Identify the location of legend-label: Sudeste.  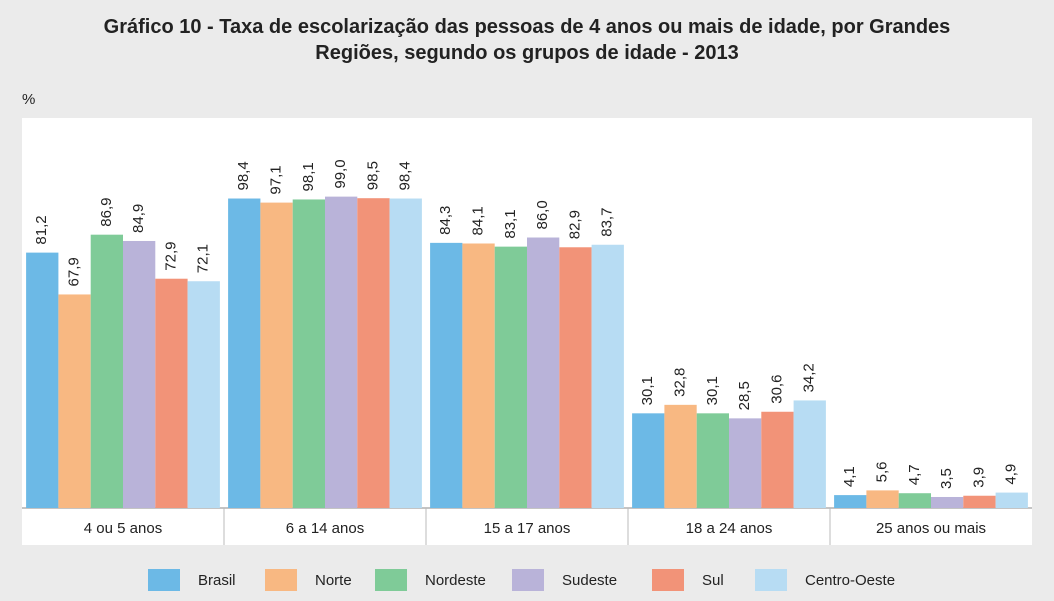
(589, 580).